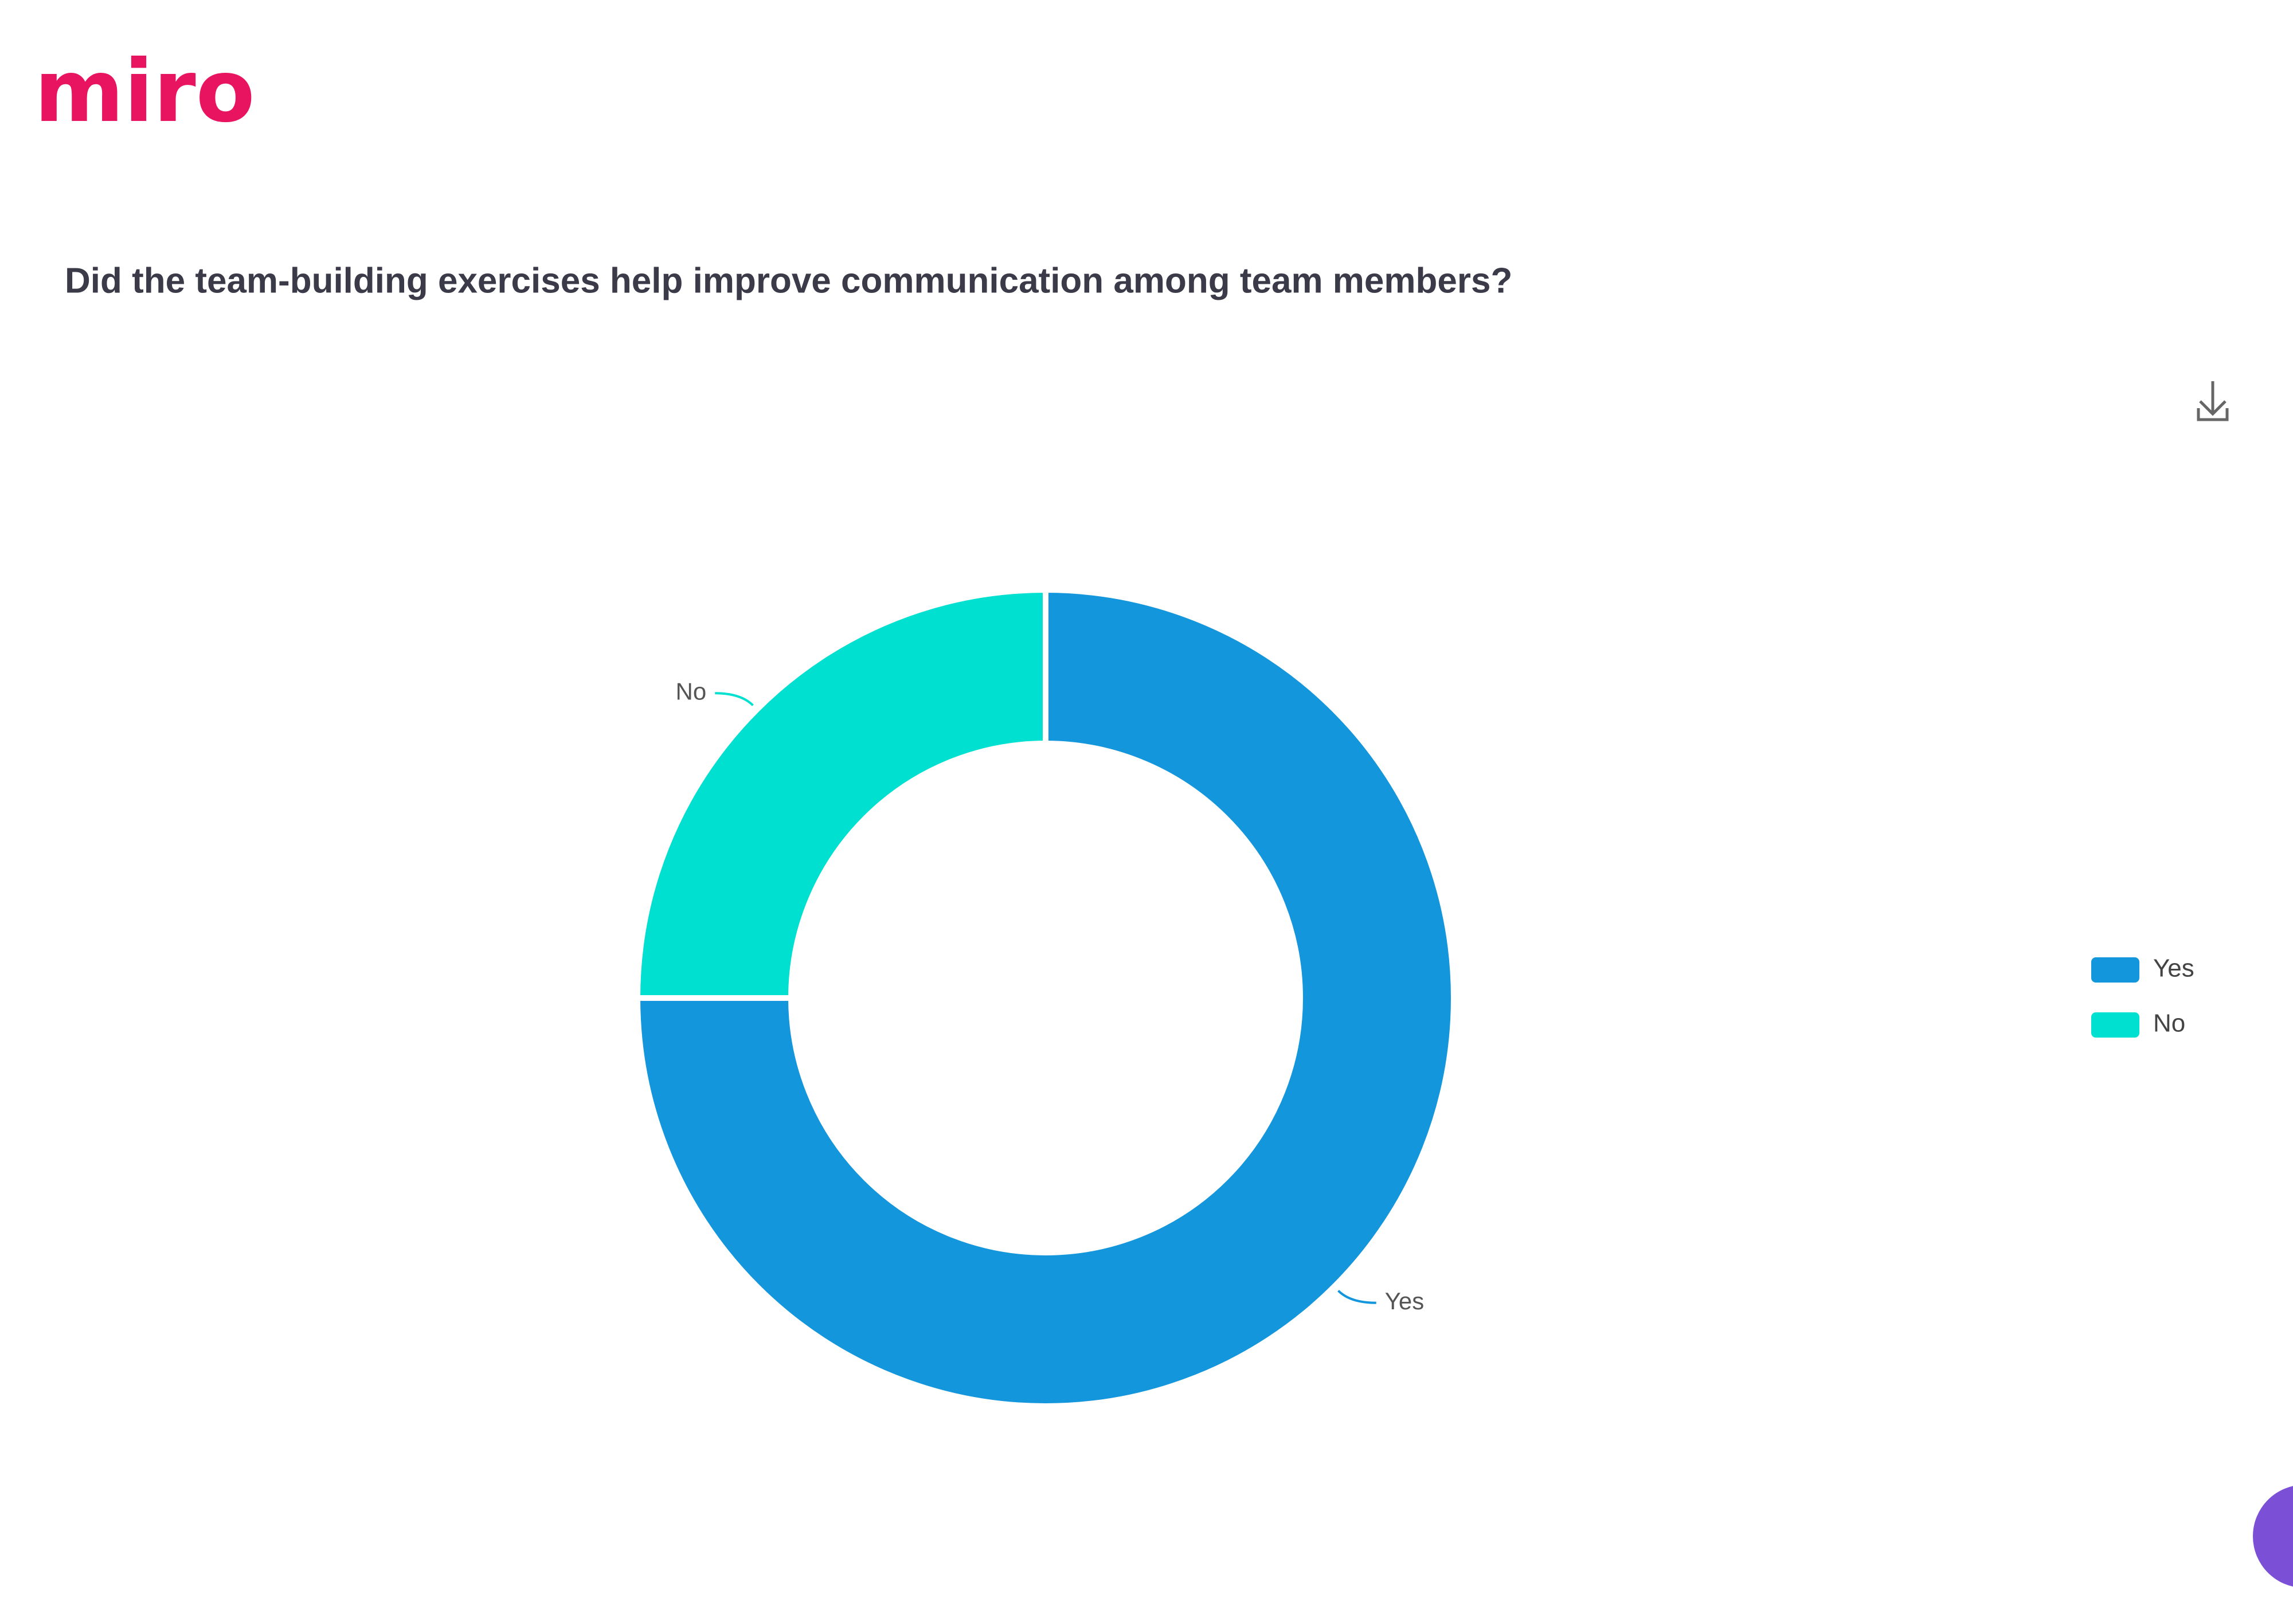 The width and height of the screenshot is (2293, 1624). I want to click on legend-label: No, so click(2169, 1023).